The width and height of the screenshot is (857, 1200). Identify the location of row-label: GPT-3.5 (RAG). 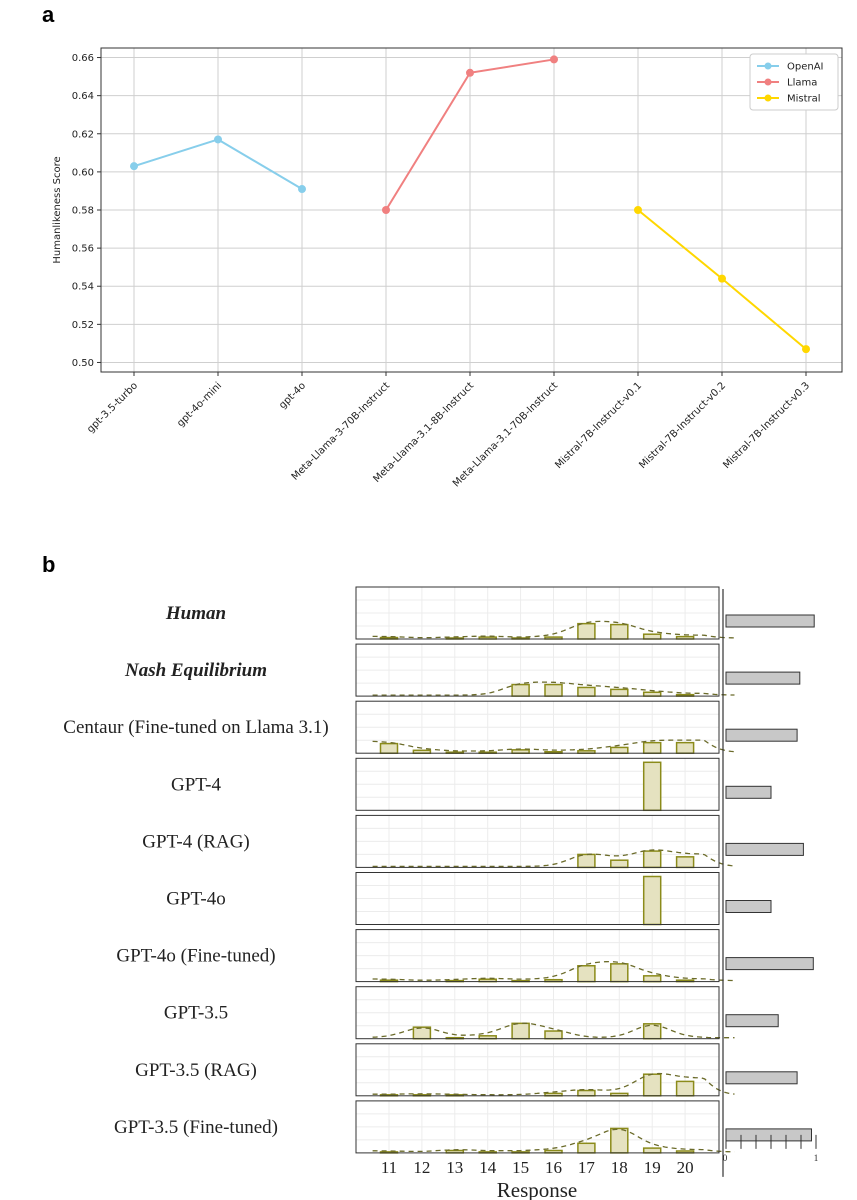
(196, 1070).